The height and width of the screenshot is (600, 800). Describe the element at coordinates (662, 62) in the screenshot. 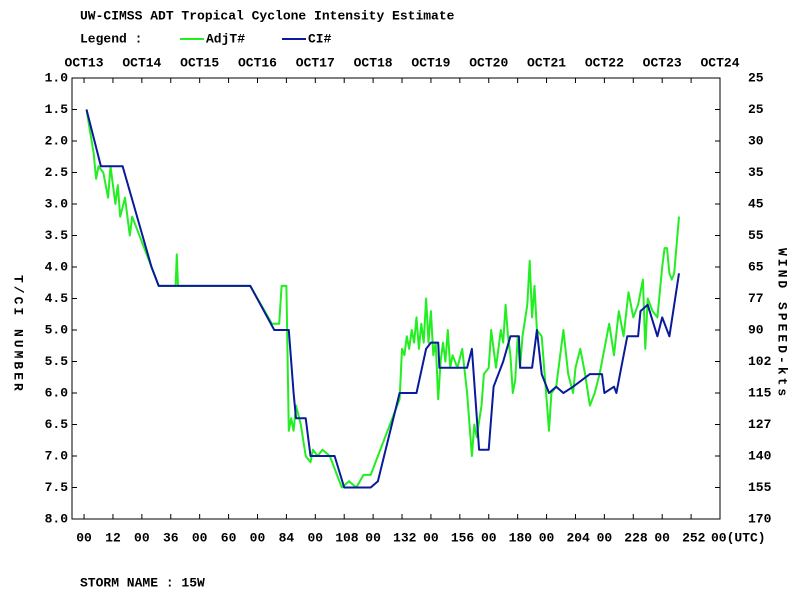

I see `date-tick-label: OCT23` at that location.